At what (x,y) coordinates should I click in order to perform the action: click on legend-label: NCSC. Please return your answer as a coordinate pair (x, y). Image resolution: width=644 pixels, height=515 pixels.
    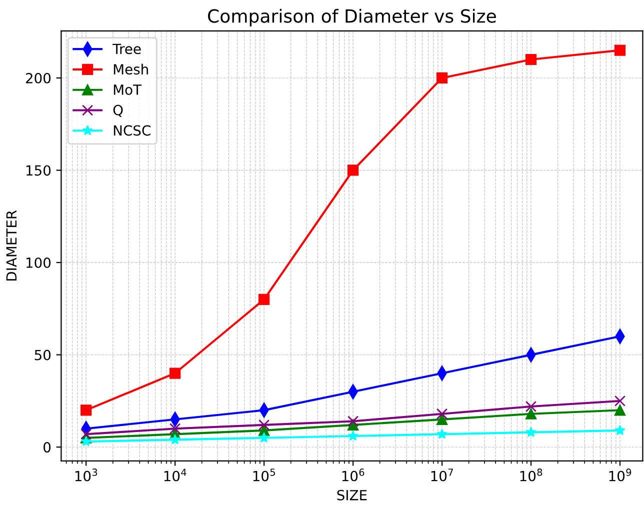
    Looking at the image, I should click on (132, 130).